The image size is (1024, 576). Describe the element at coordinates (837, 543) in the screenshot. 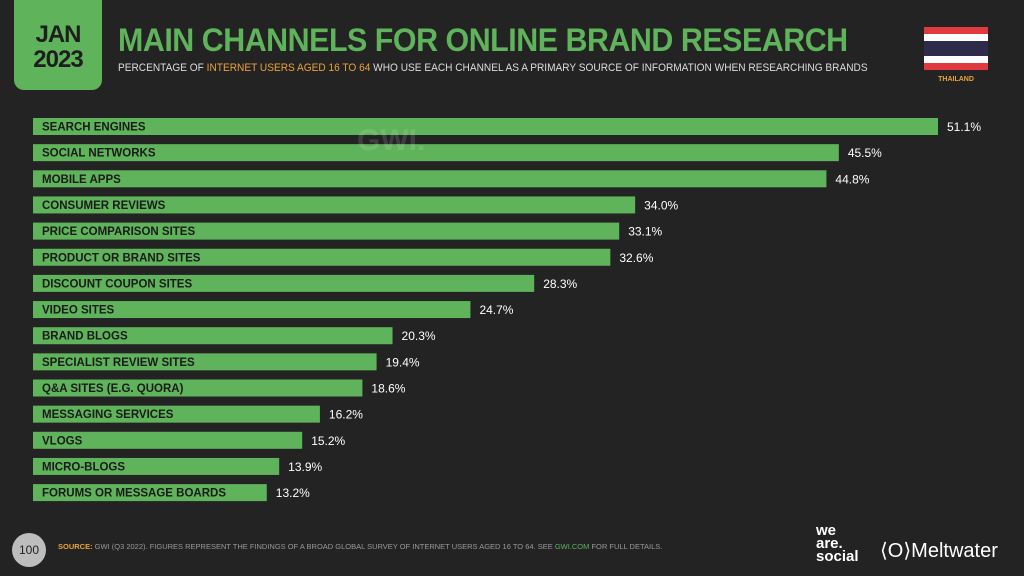

I see `we-are-social-logo: we are. social` at that location.